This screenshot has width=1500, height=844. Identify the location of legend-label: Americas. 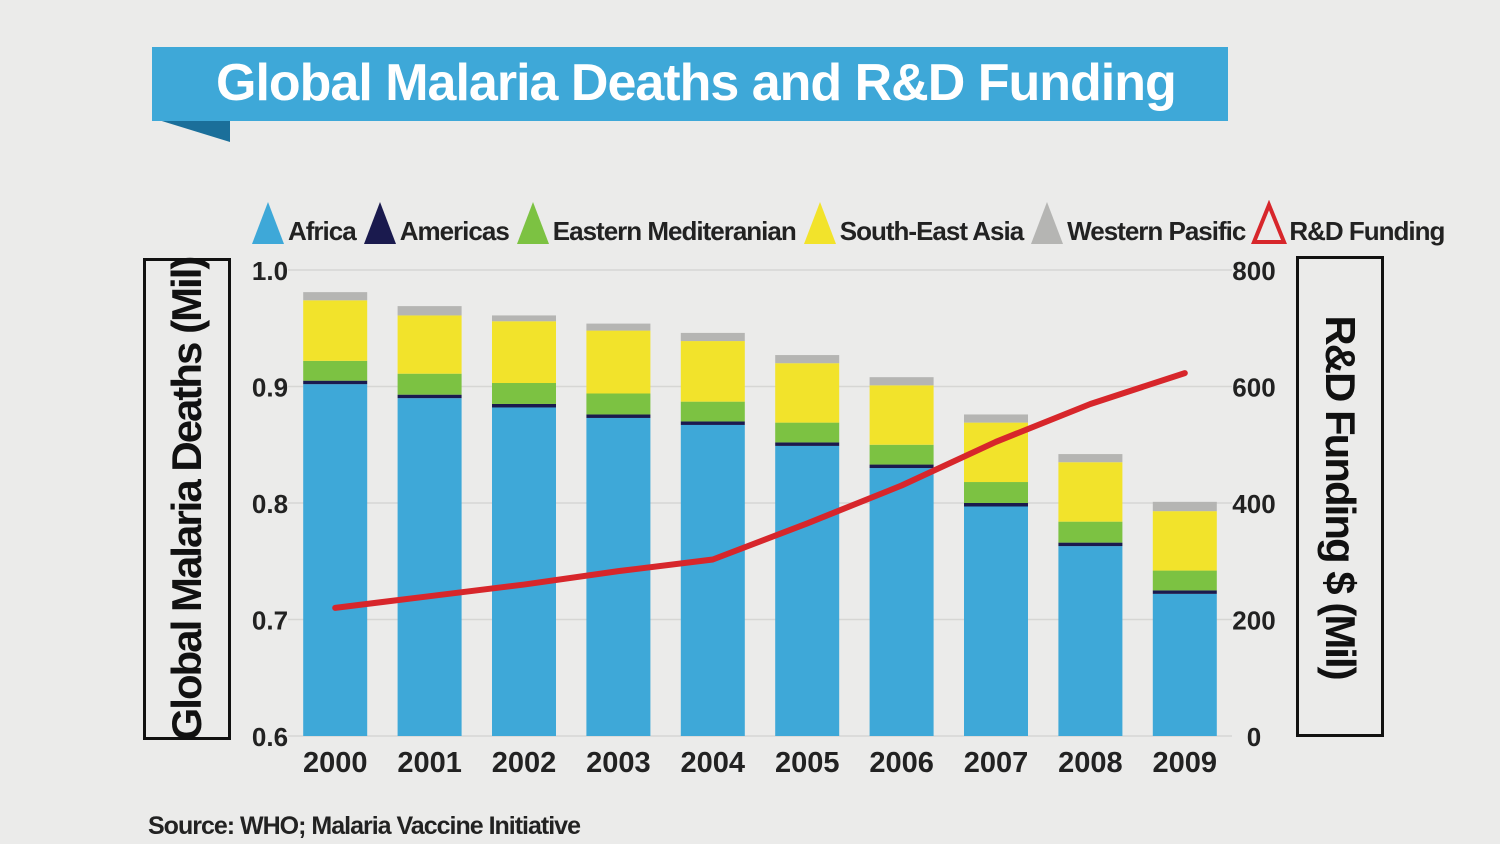
(454, 231).